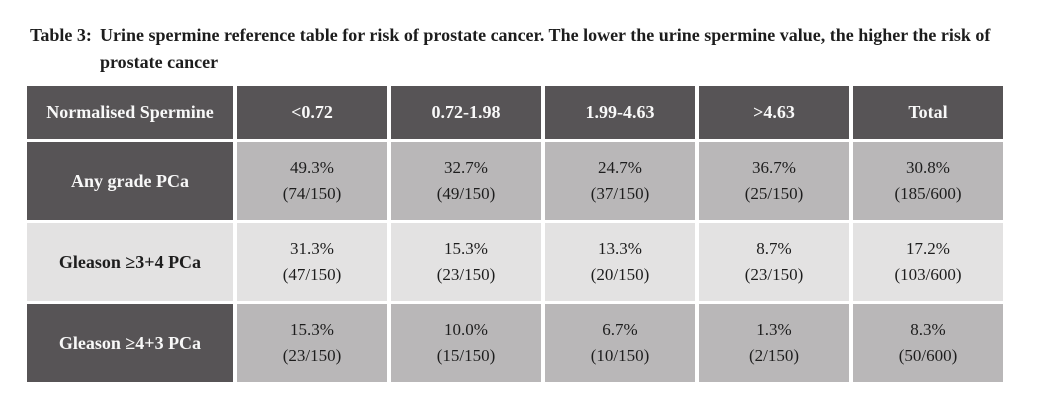 The image size is (1048, 404). What do you see at coordinates (312, 112) in the screenshot?
I see `header-cell-lt-0-72: <0.72` at bounding box center [312, 112].